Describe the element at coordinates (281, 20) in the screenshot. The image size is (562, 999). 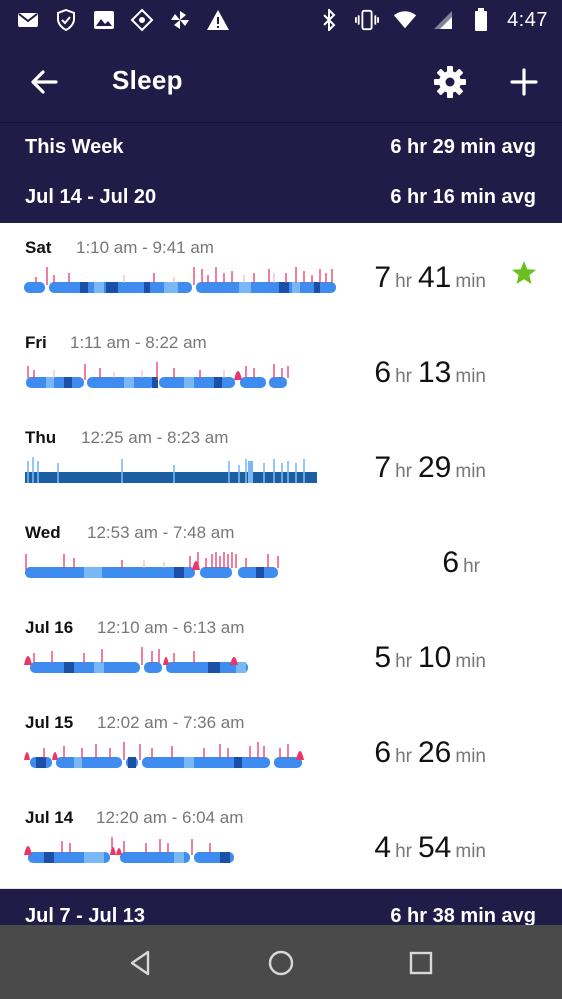
I see `status-bar: 4:47` at that location.